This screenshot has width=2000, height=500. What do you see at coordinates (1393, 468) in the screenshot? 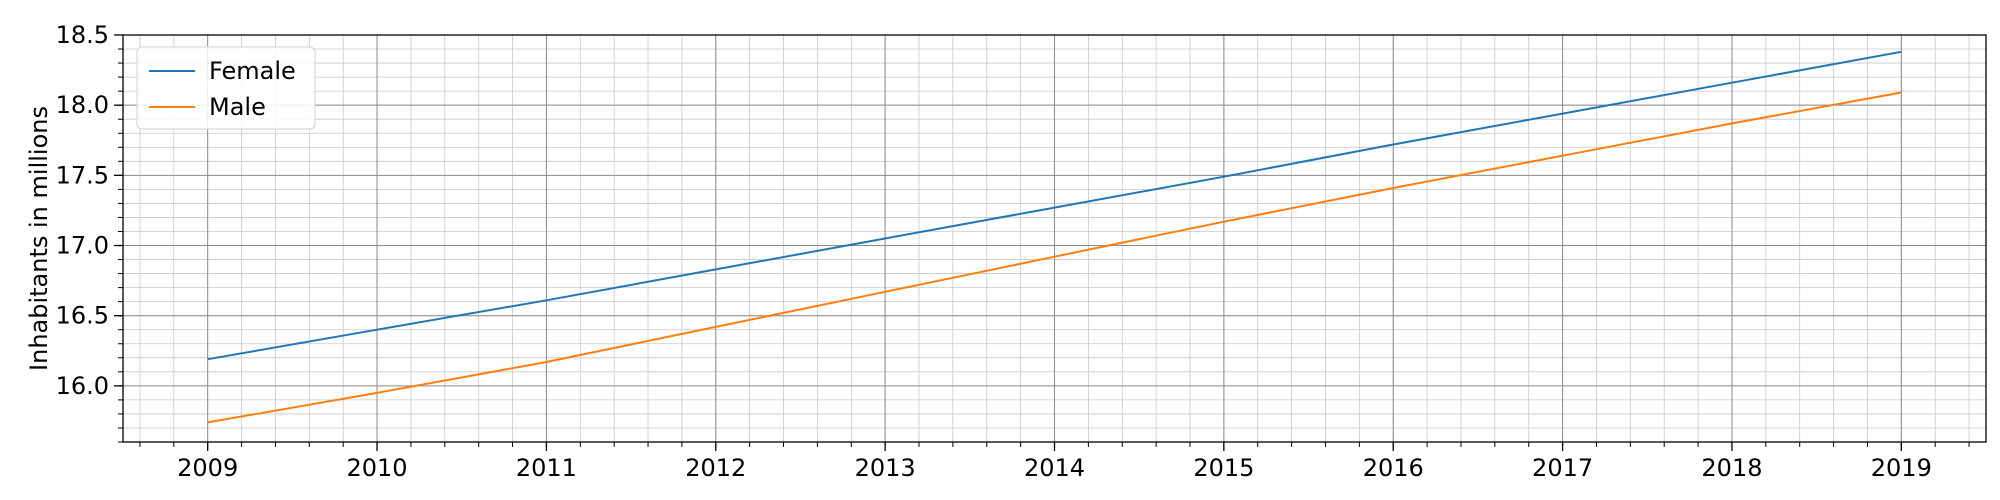
I see `x-tick-label: 2016` at bounding box center [1393, 468].